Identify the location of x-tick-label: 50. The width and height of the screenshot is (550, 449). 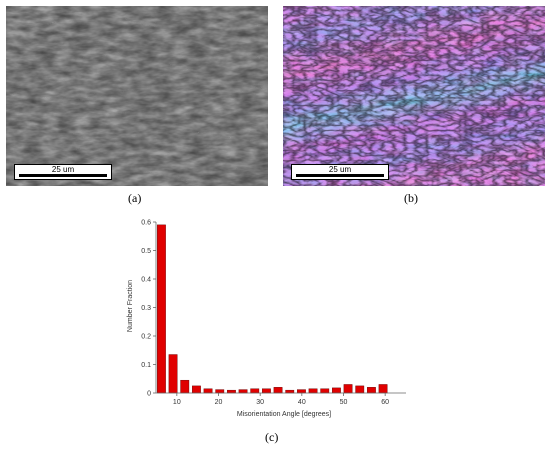
(344, 402).